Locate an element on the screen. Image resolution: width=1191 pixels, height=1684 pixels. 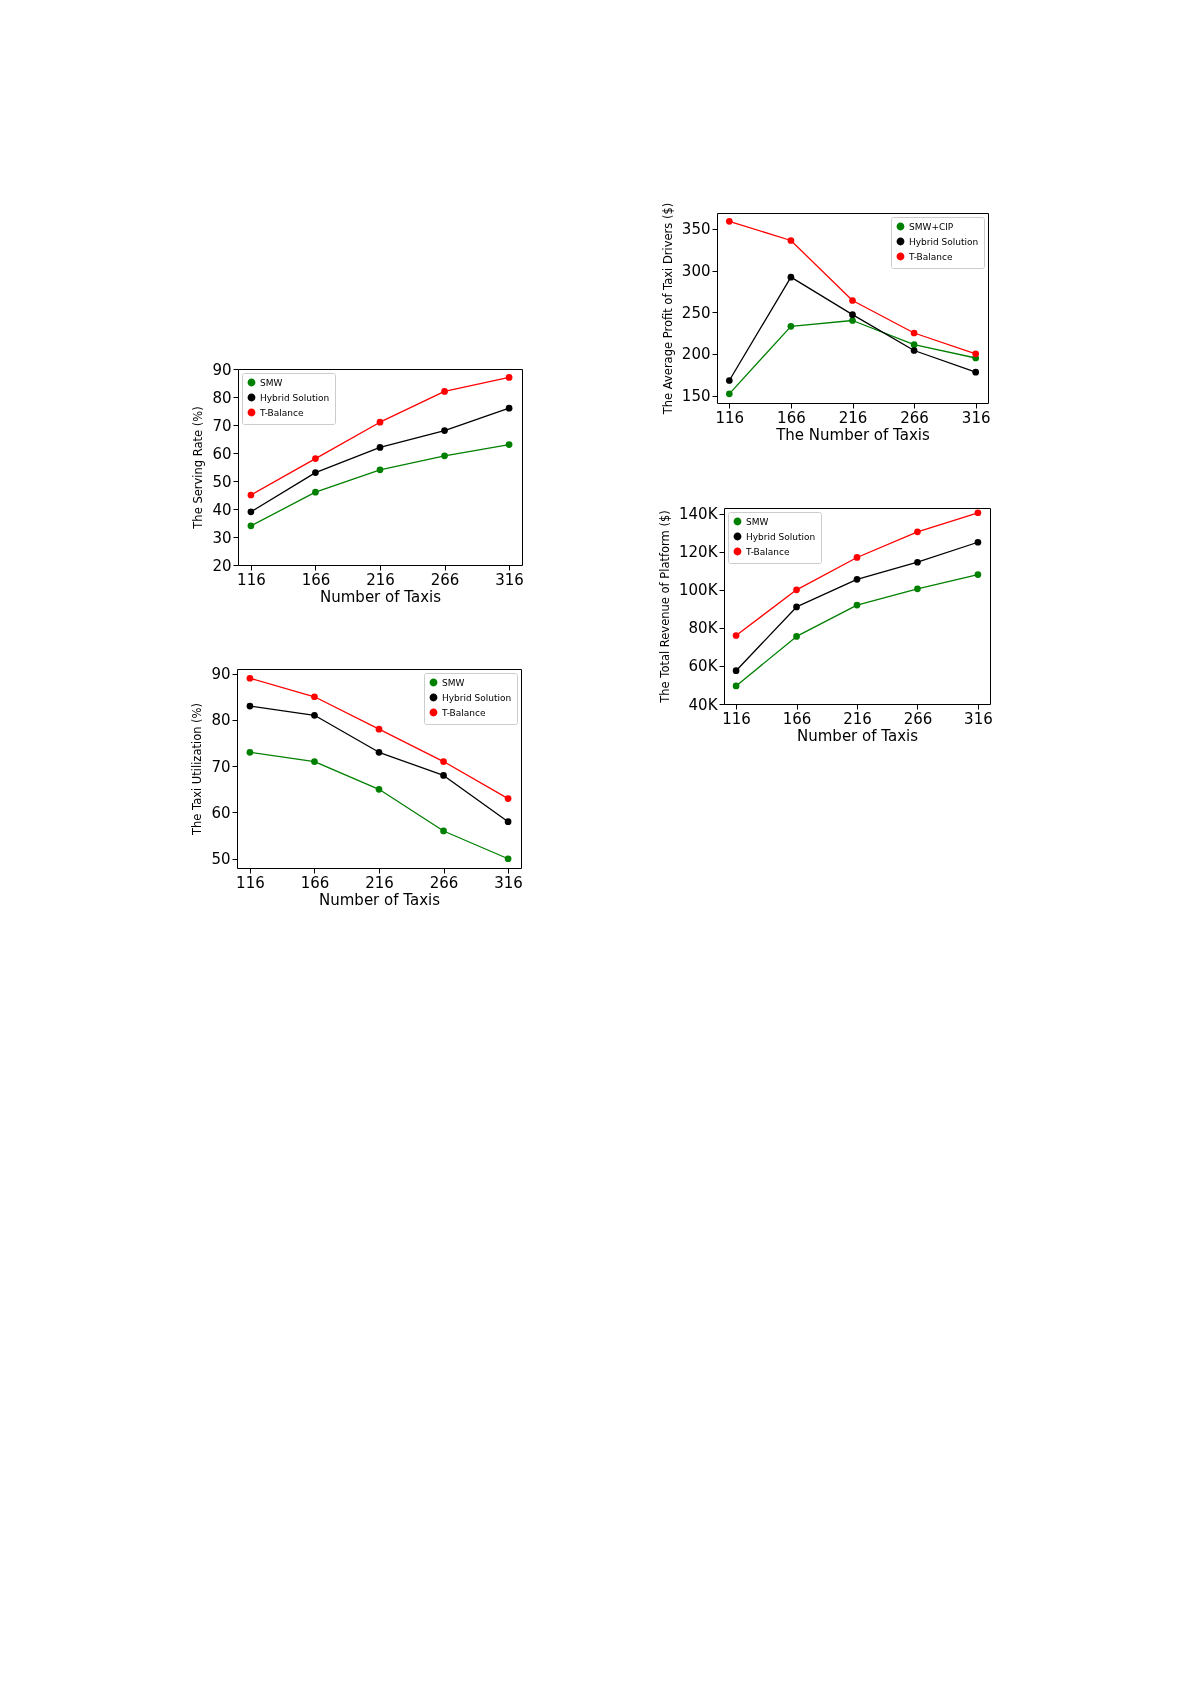
y-tick-label: 200 is located at coordinates (696, 354).